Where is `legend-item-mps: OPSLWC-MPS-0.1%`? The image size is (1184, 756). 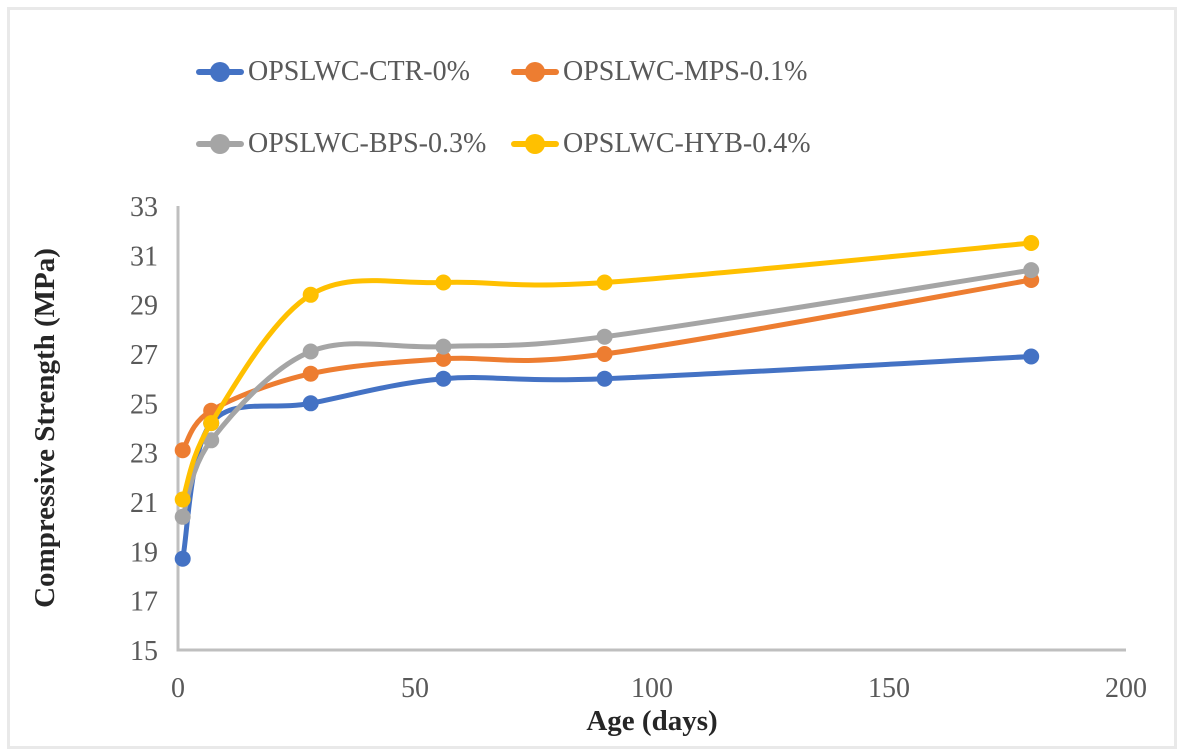 legend-item-mps: OPSLWC-MPS-0.1% is located at coordinates (659, 72).